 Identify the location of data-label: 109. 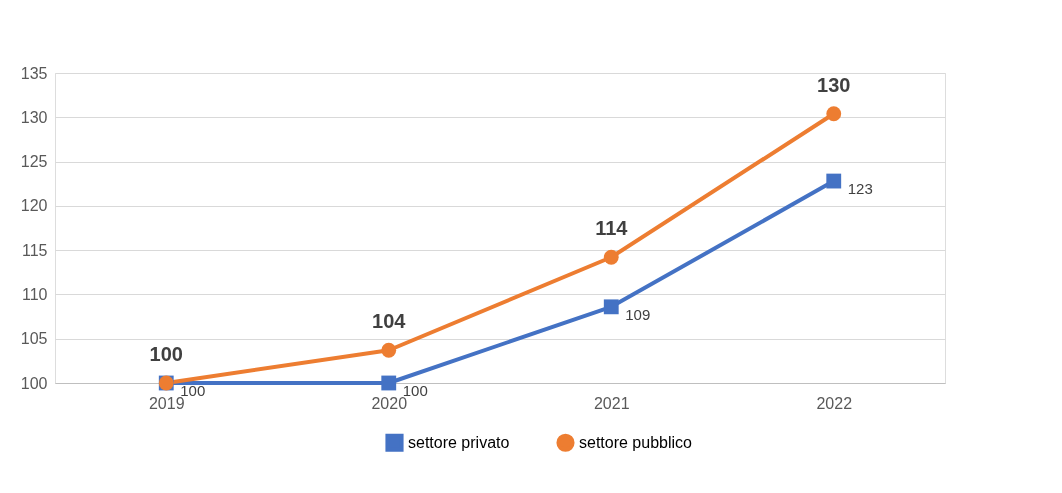
(638, 314).